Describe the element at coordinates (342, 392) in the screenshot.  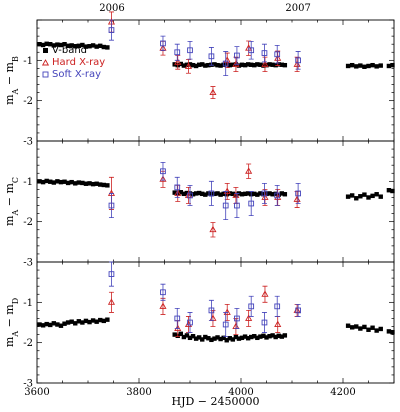
I see `x-tick-label: 4200` at that location.